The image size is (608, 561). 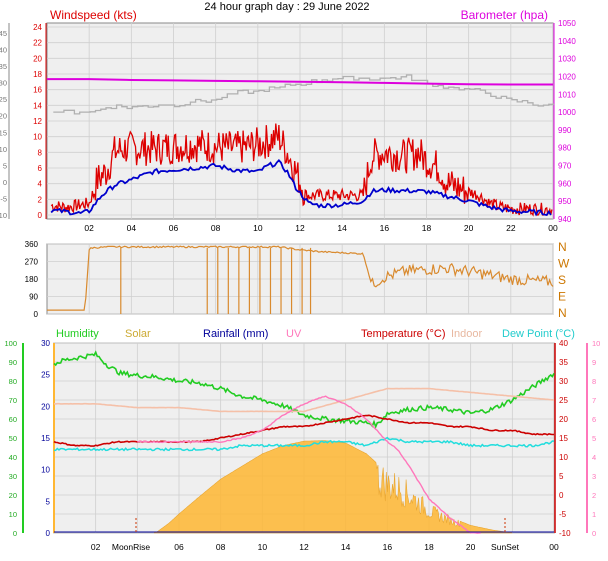 I want to click on rainfall-label: Rainfall (mm), so click(x=235, y=334).